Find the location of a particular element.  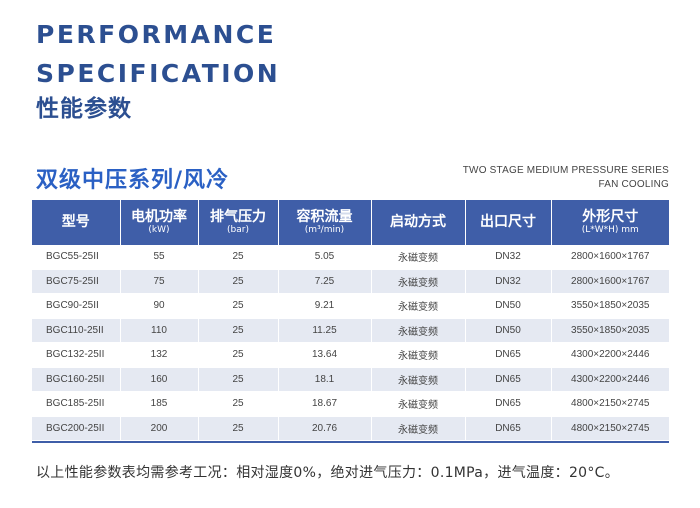

cell-model: BGC185-25II is located at coordinates (76, 403).